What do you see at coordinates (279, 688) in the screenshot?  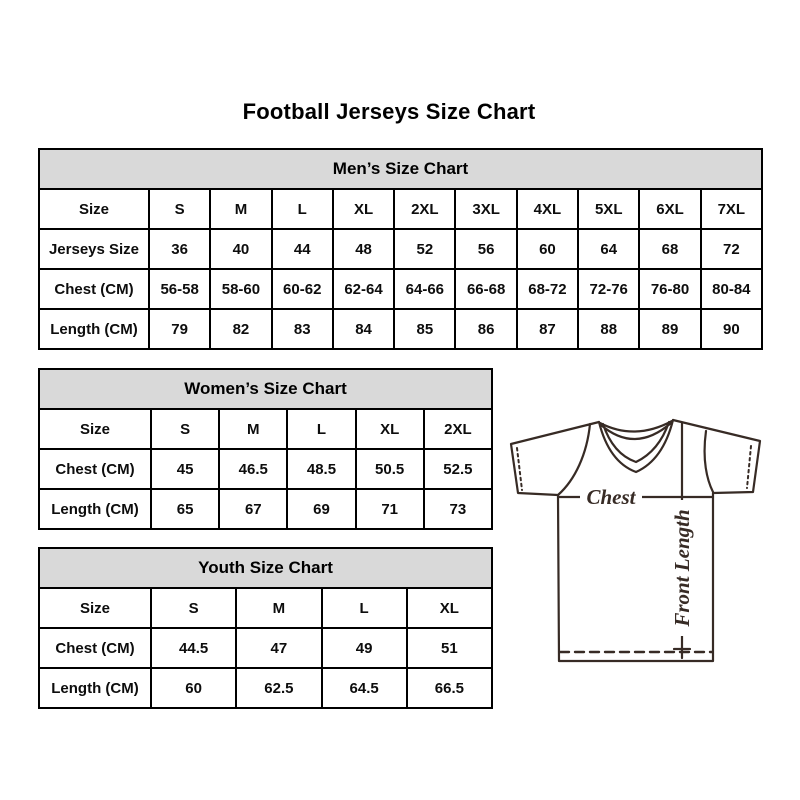 I see `cell: 62.5` at bounding box center [279, 688].